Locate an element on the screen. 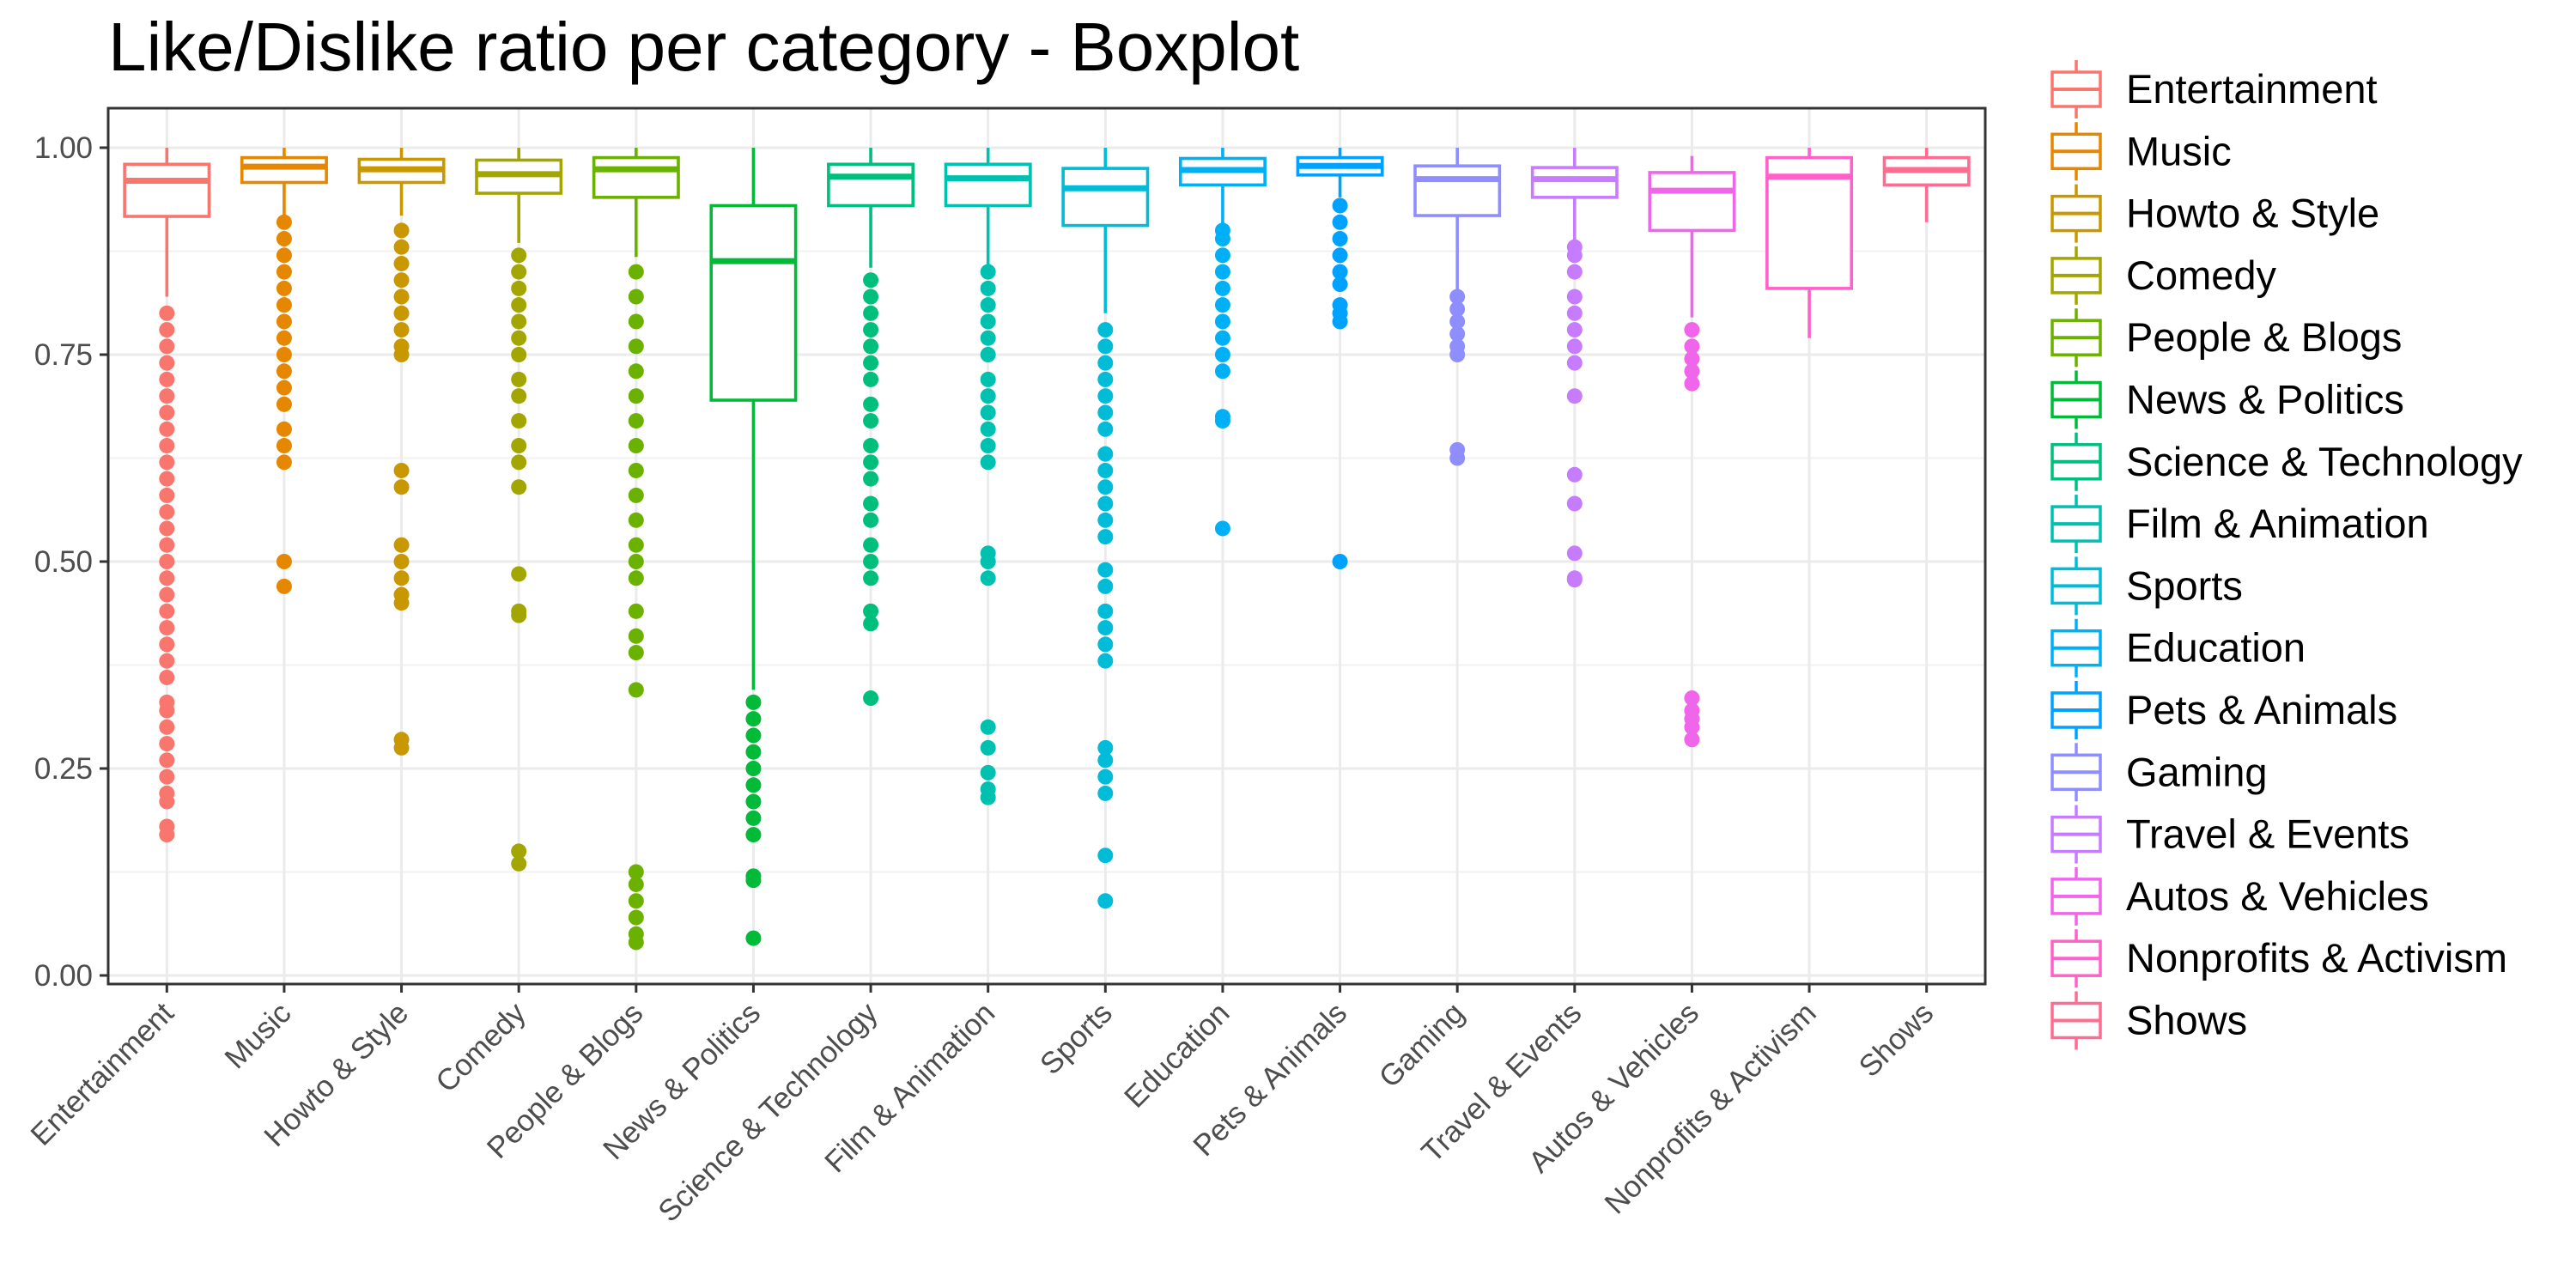  boxplot-music is located at coordinates (284, 371).